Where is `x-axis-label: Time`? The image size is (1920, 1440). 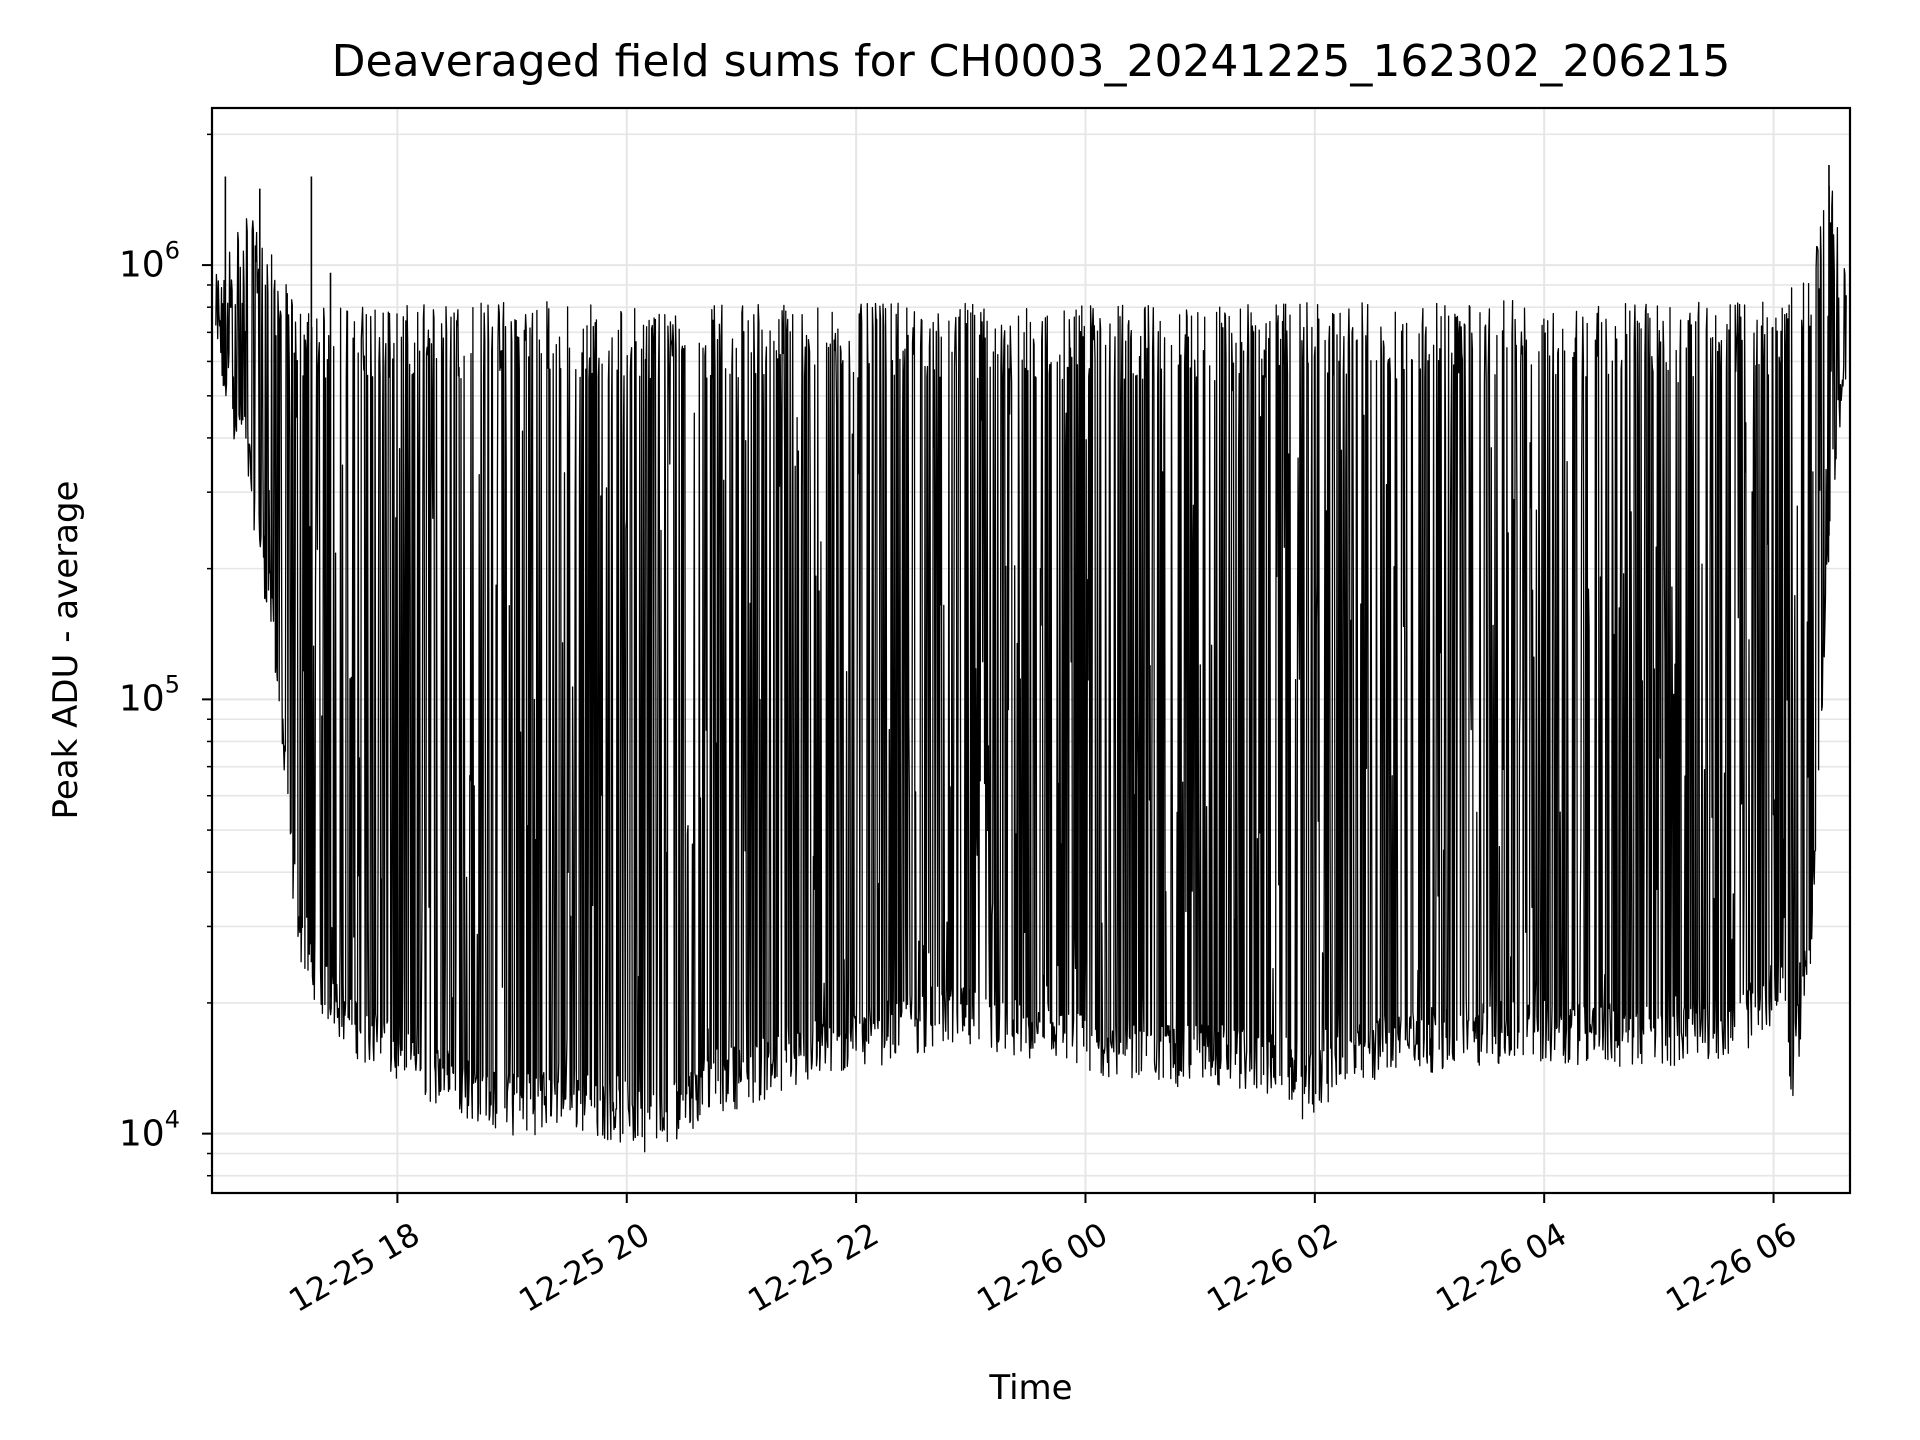 x-axis-label: Time is located at coordinates (1031, 1388).